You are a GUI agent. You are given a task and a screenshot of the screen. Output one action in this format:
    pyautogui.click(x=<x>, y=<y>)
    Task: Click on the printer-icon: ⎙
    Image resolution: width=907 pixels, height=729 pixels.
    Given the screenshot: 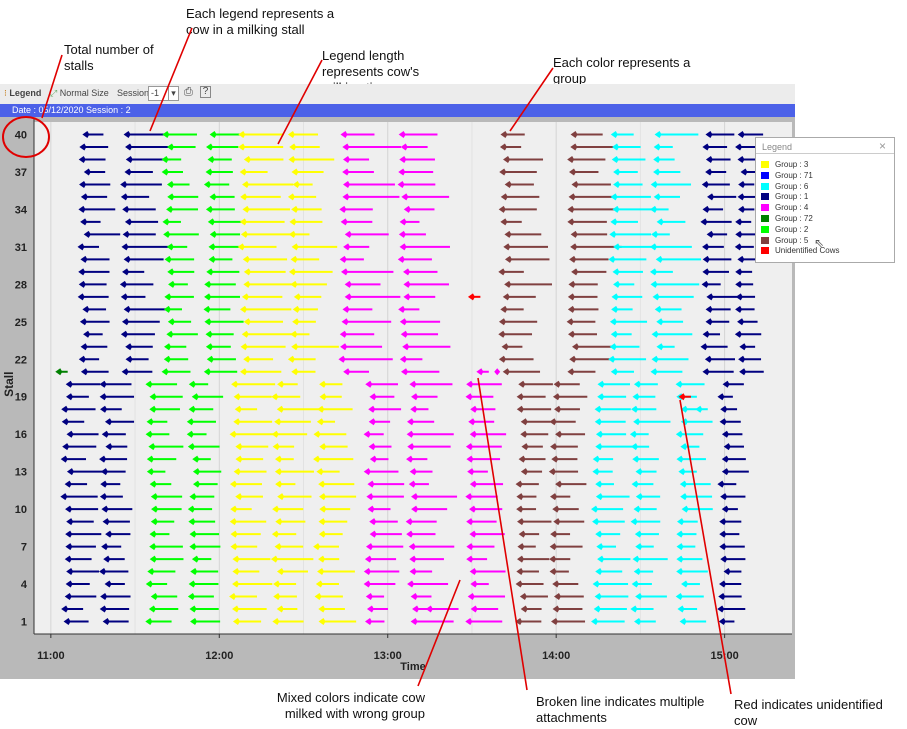 What is the action you would take?
    pyautogui.click(x=188, y=92)
    